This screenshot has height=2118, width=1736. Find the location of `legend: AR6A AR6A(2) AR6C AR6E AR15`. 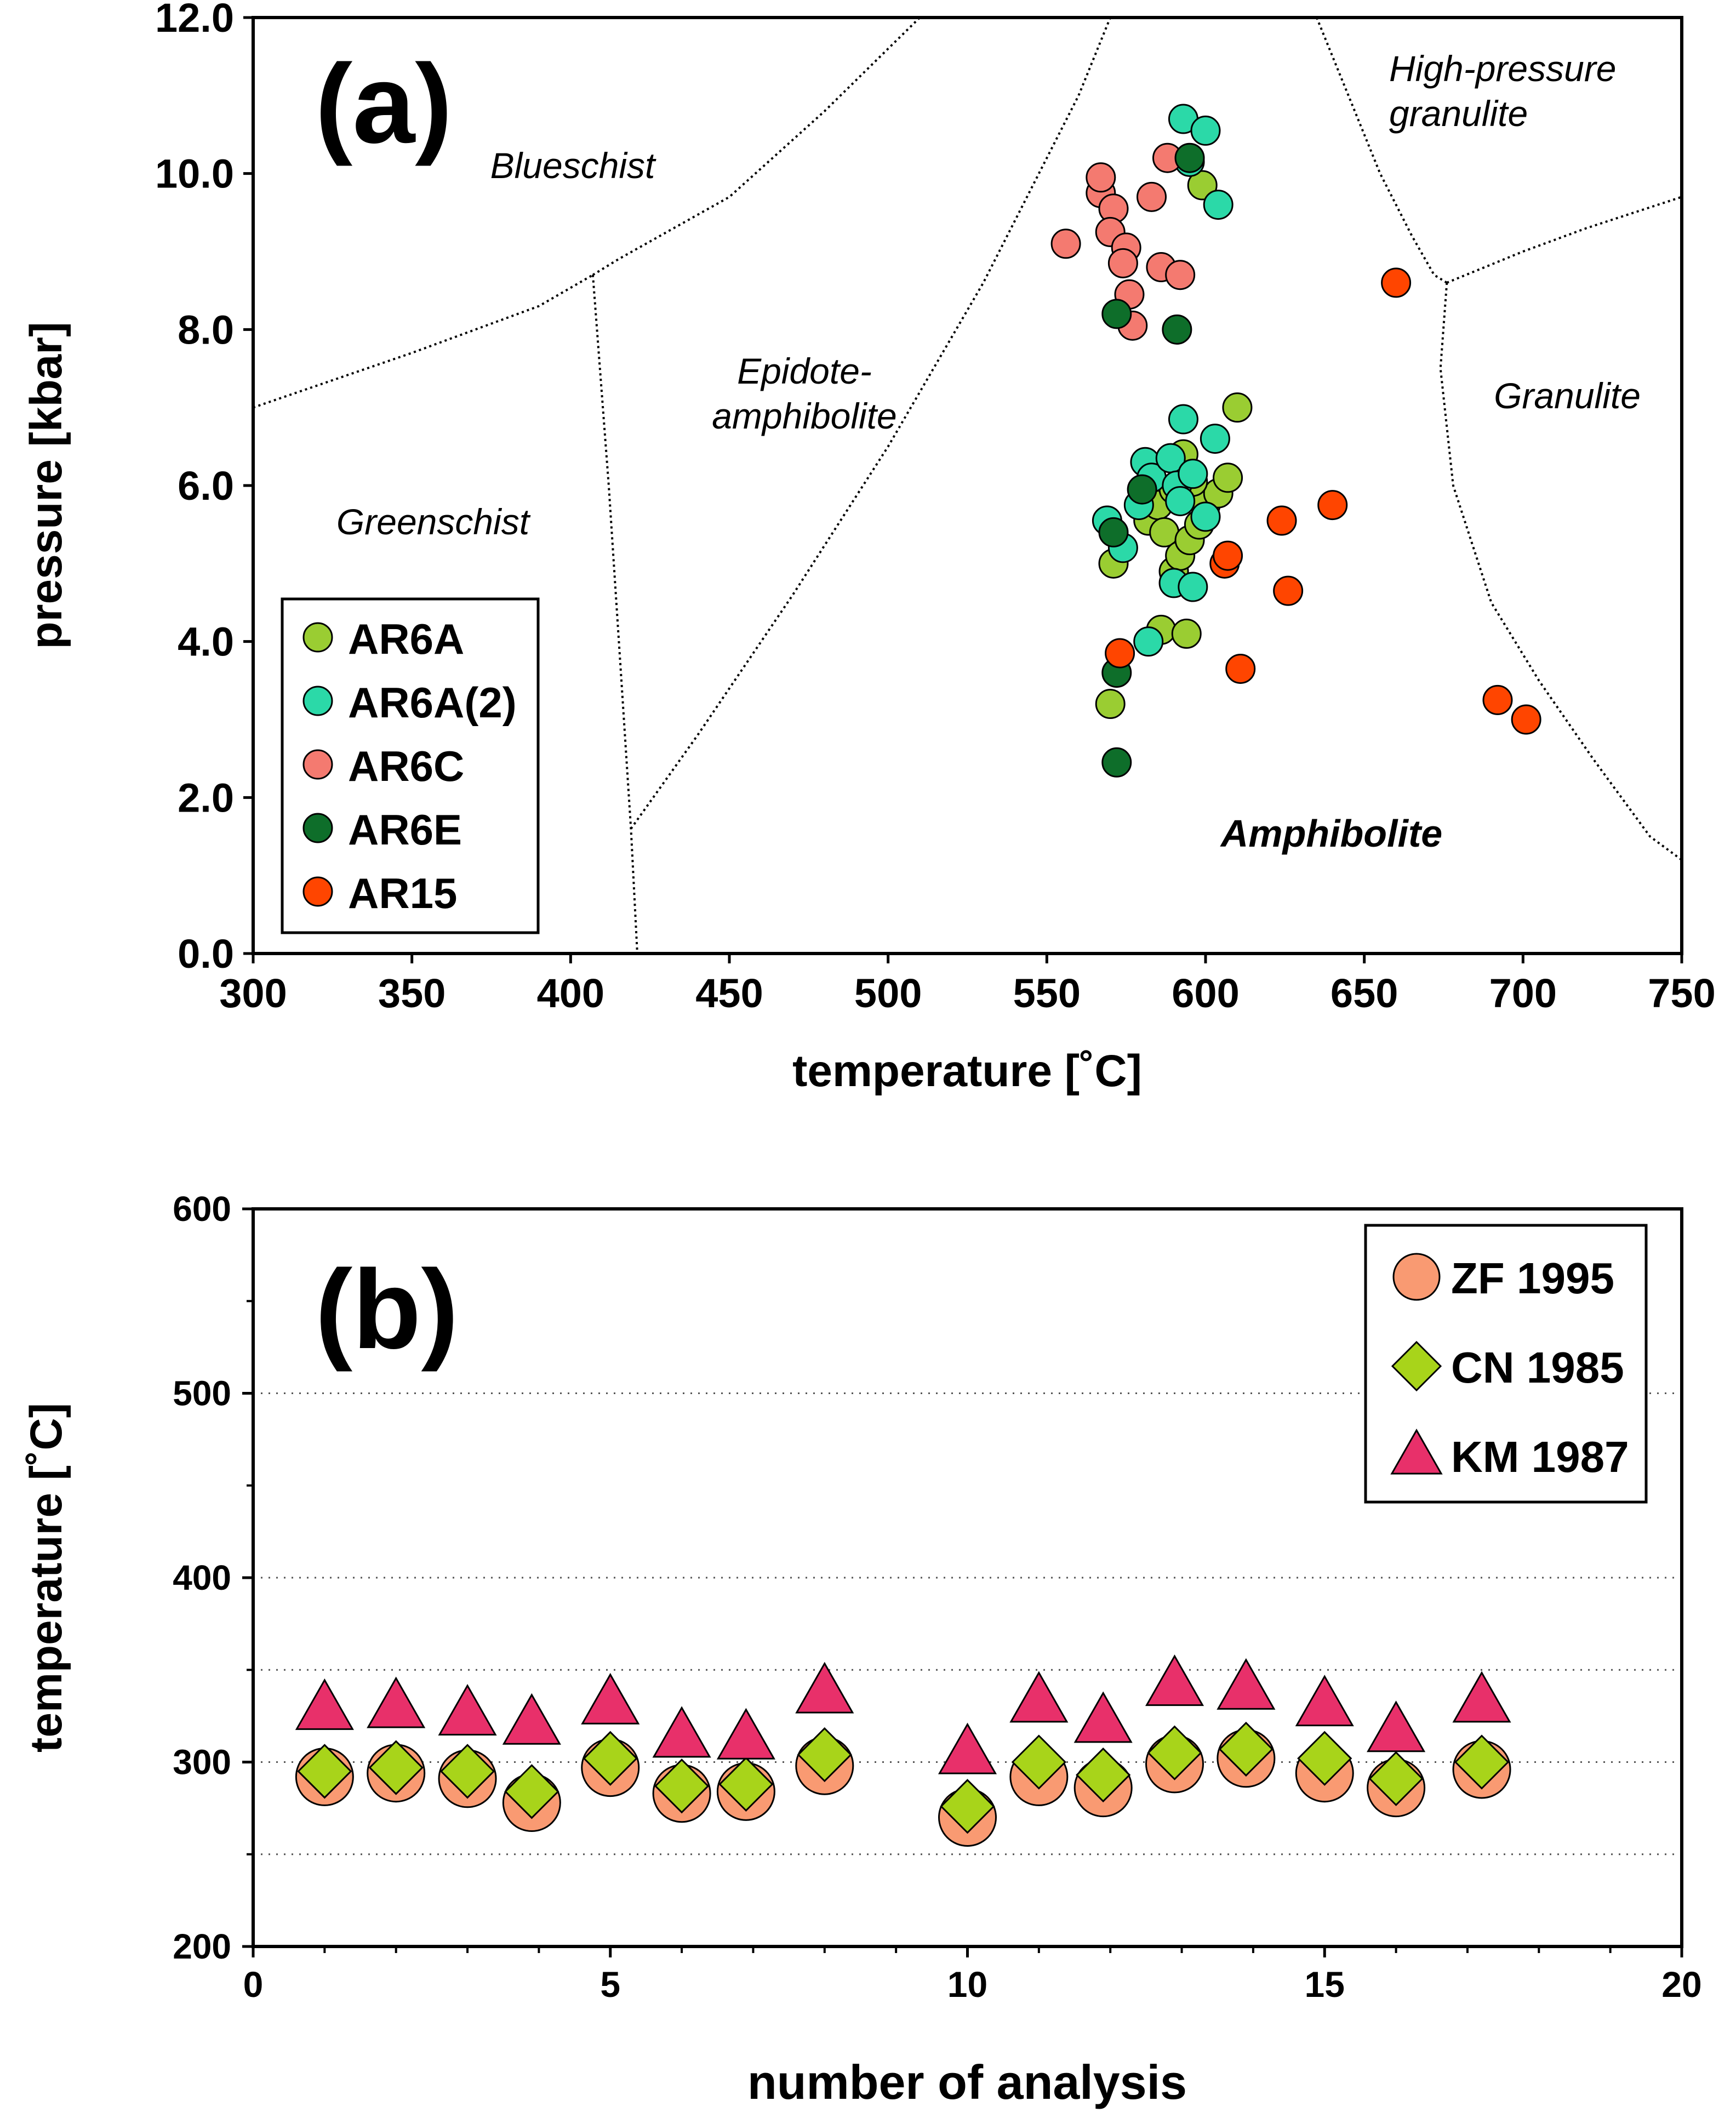

legend: AR6A AR6A(2) AR6C AR6E AR15 is located at coordinates (411, 766).